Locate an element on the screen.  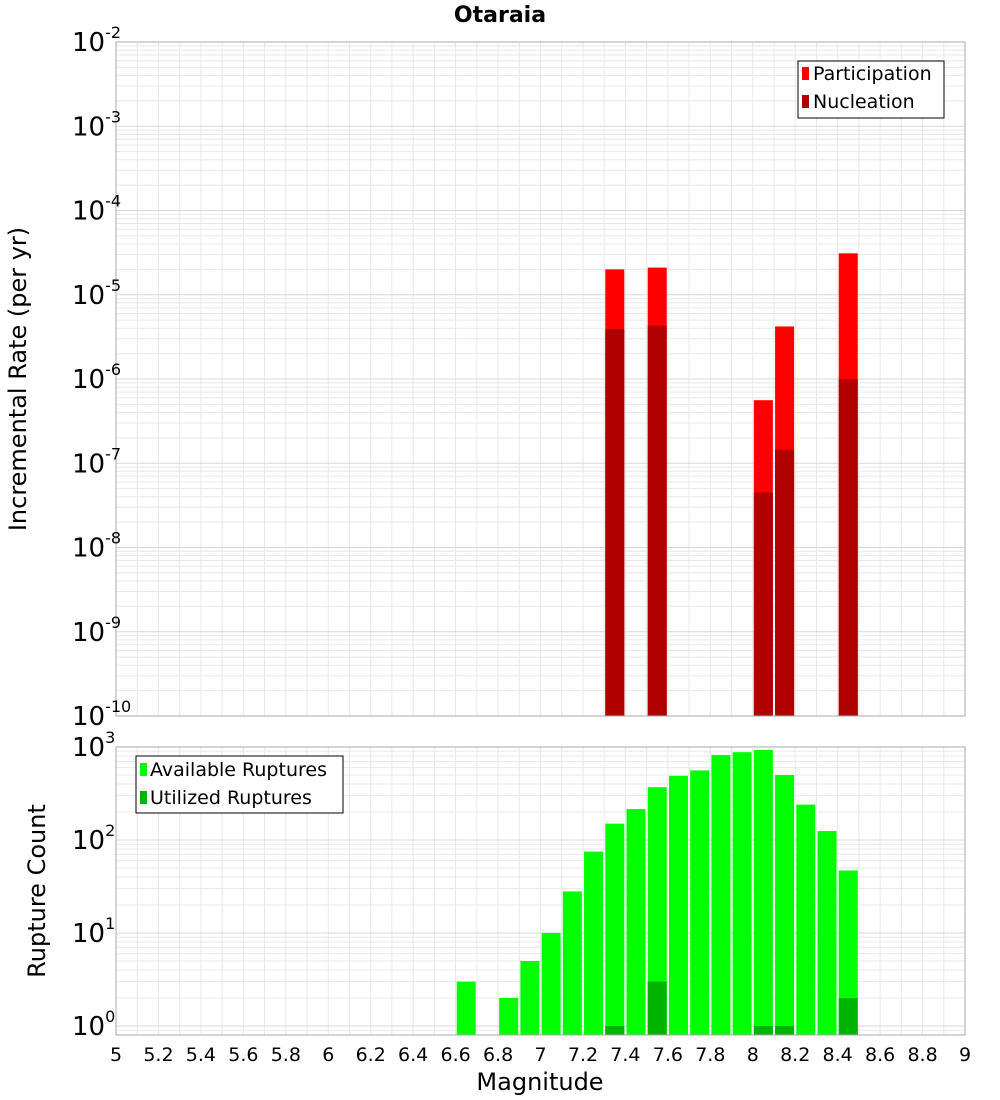
x-tick-label: 8.6 is located at coordinates (880, 1055).